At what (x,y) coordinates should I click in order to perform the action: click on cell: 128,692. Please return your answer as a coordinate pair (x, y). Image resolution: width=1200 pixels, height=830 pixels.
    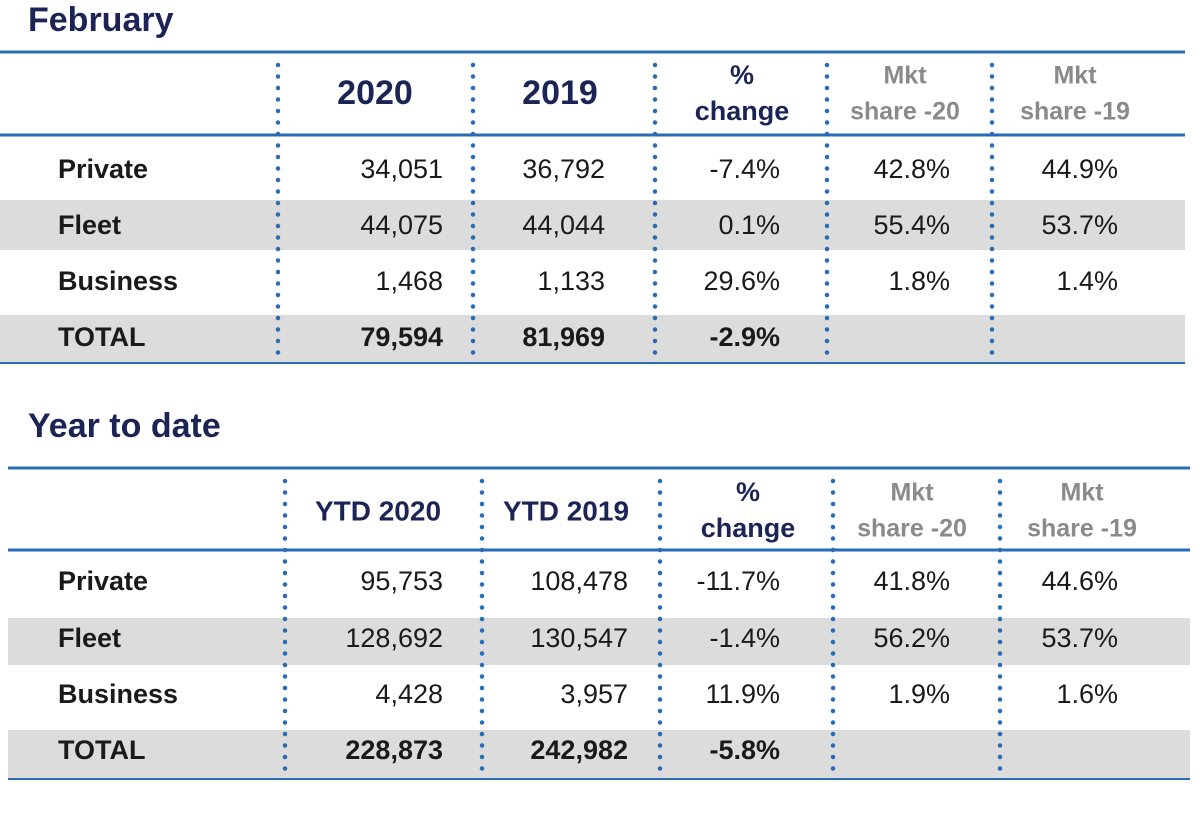
    Looking at the image, I should click on (394, 638).